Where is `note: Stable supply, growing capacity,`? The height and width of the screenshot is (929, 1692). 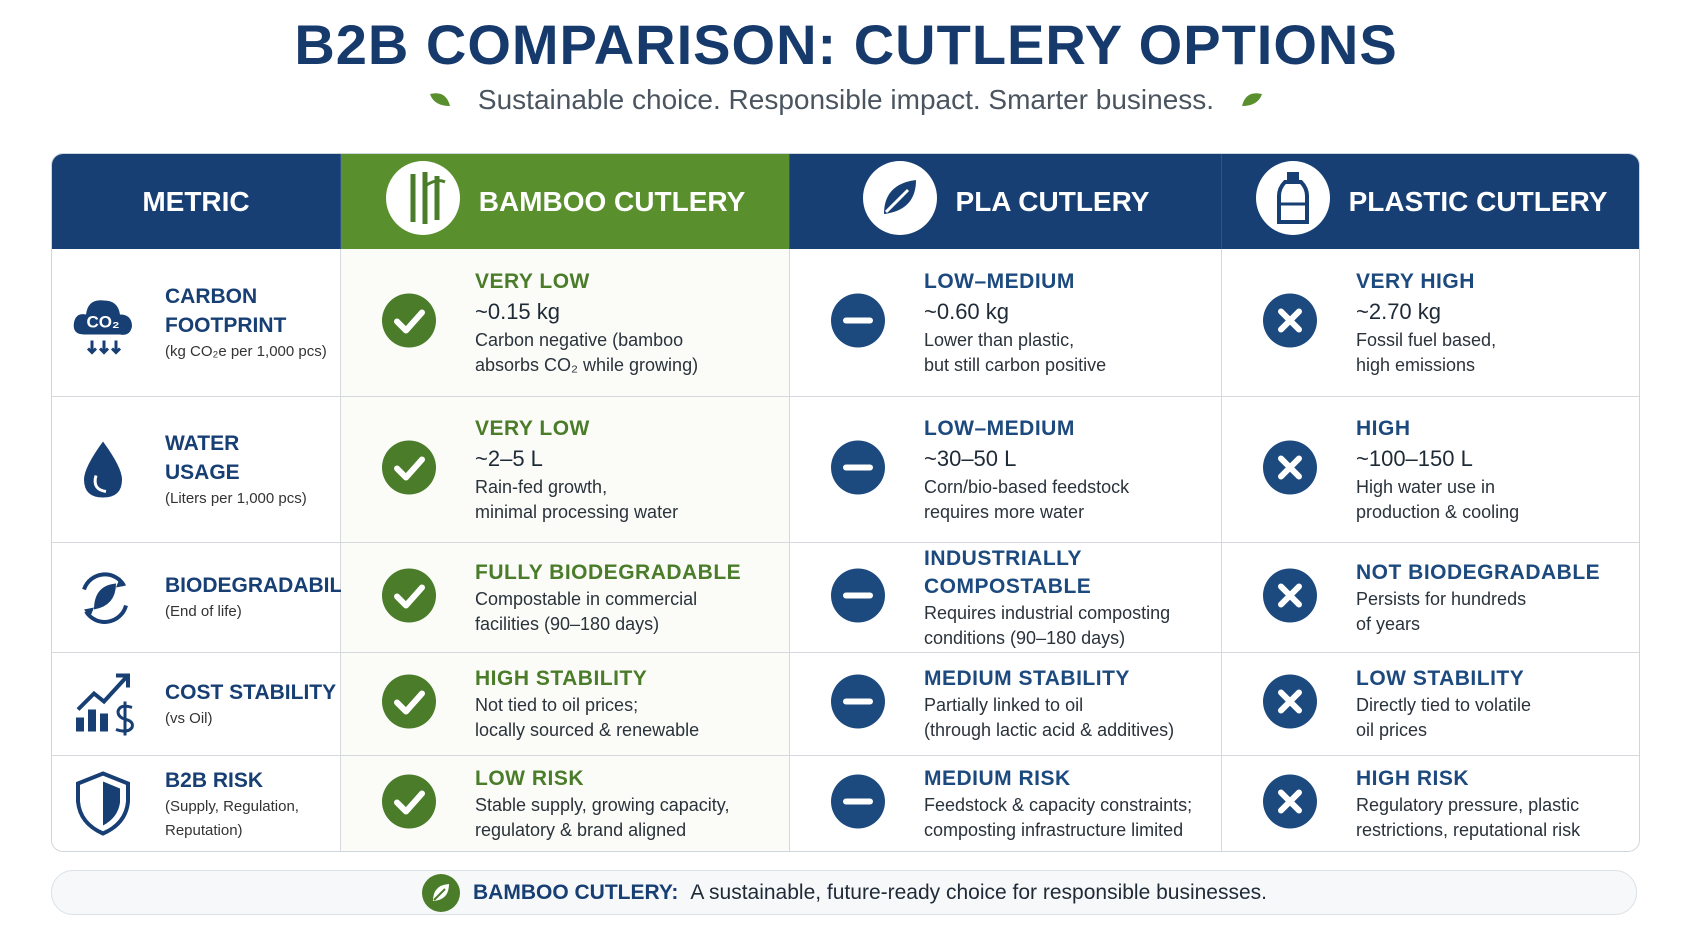
note: Stable supply, growing capacity, is located at coordinates (602, 805).